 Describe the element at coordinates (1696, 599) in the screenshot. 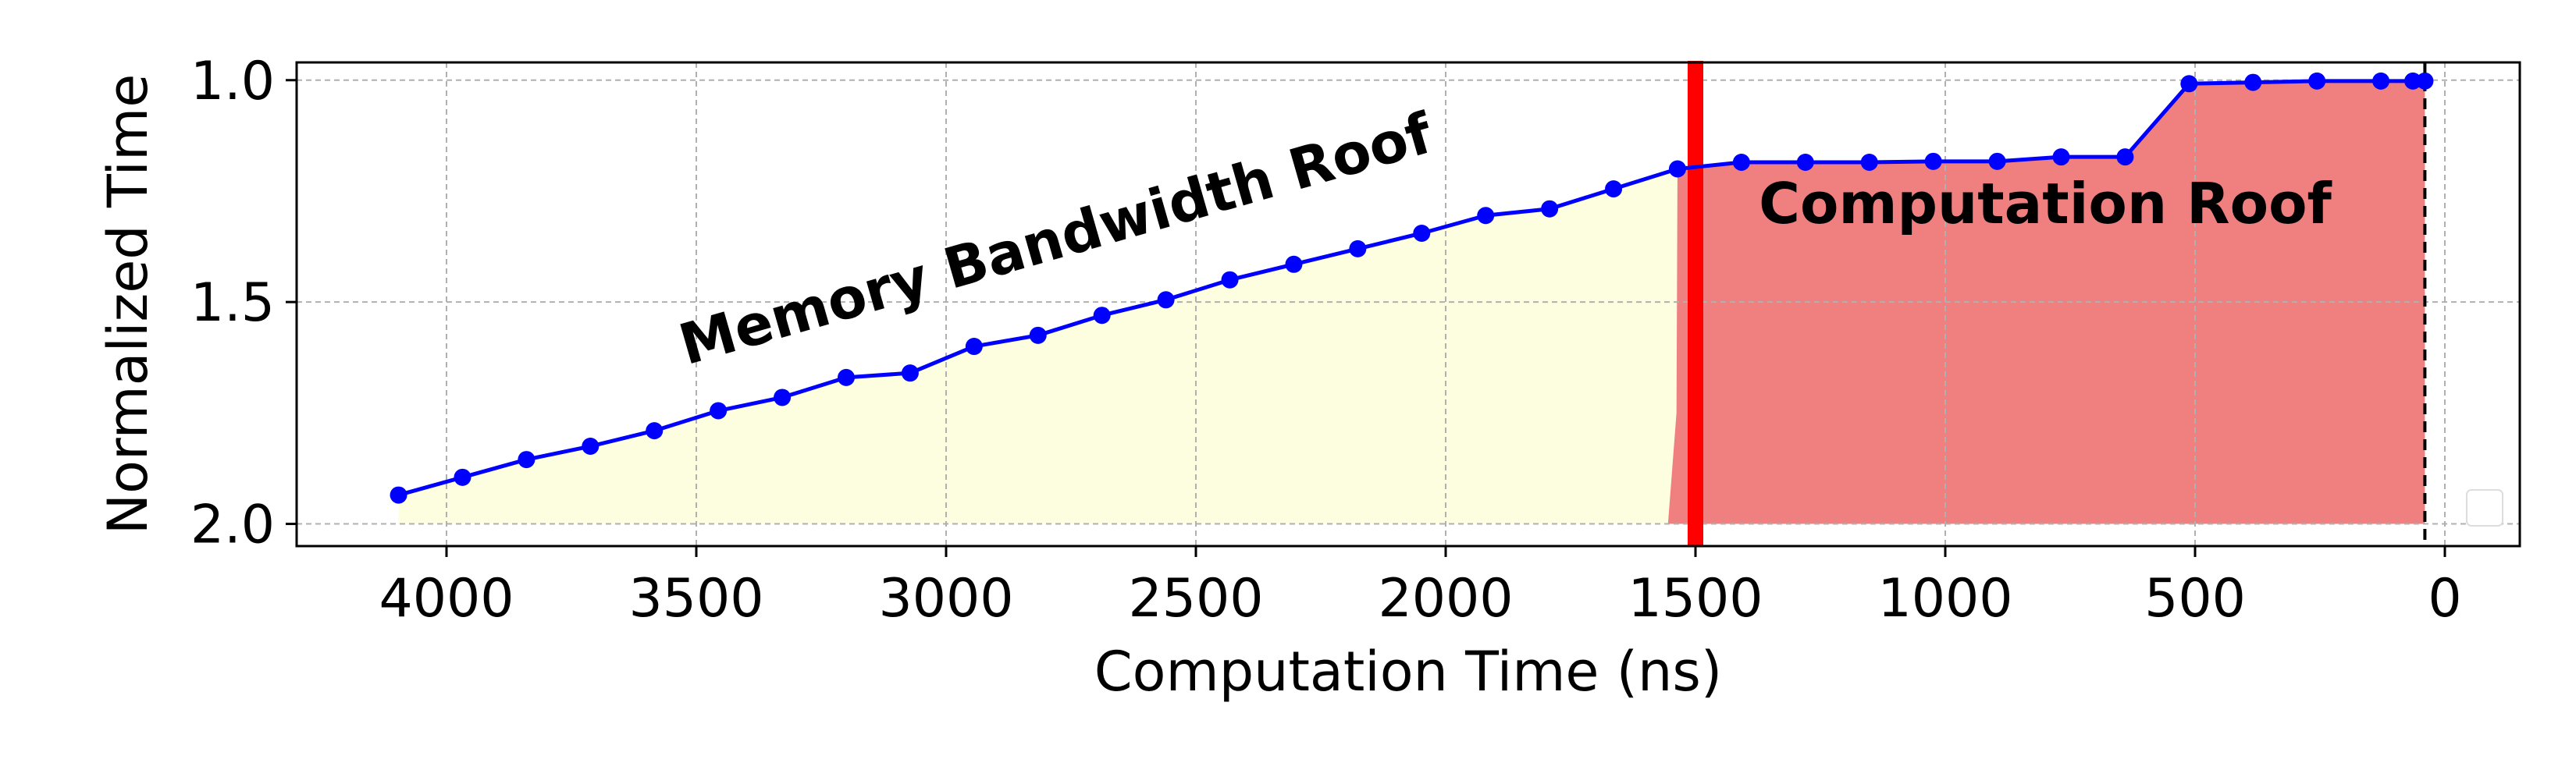

I see `x-tick-label: 1500` at that location.